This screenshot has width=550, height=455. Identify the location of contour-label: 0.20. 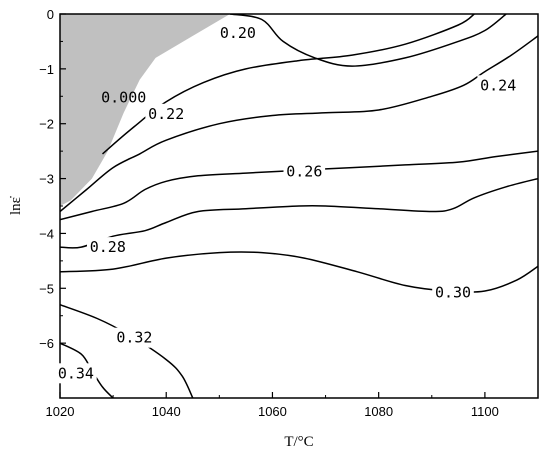
(238, 33).